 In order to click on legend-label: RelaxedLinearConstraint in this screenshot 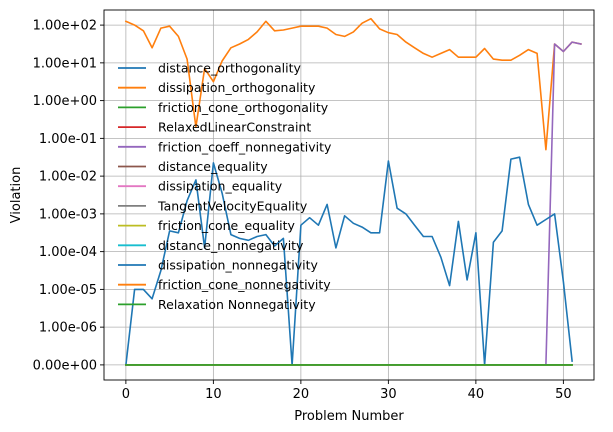, I will do `click(234, 127)`.